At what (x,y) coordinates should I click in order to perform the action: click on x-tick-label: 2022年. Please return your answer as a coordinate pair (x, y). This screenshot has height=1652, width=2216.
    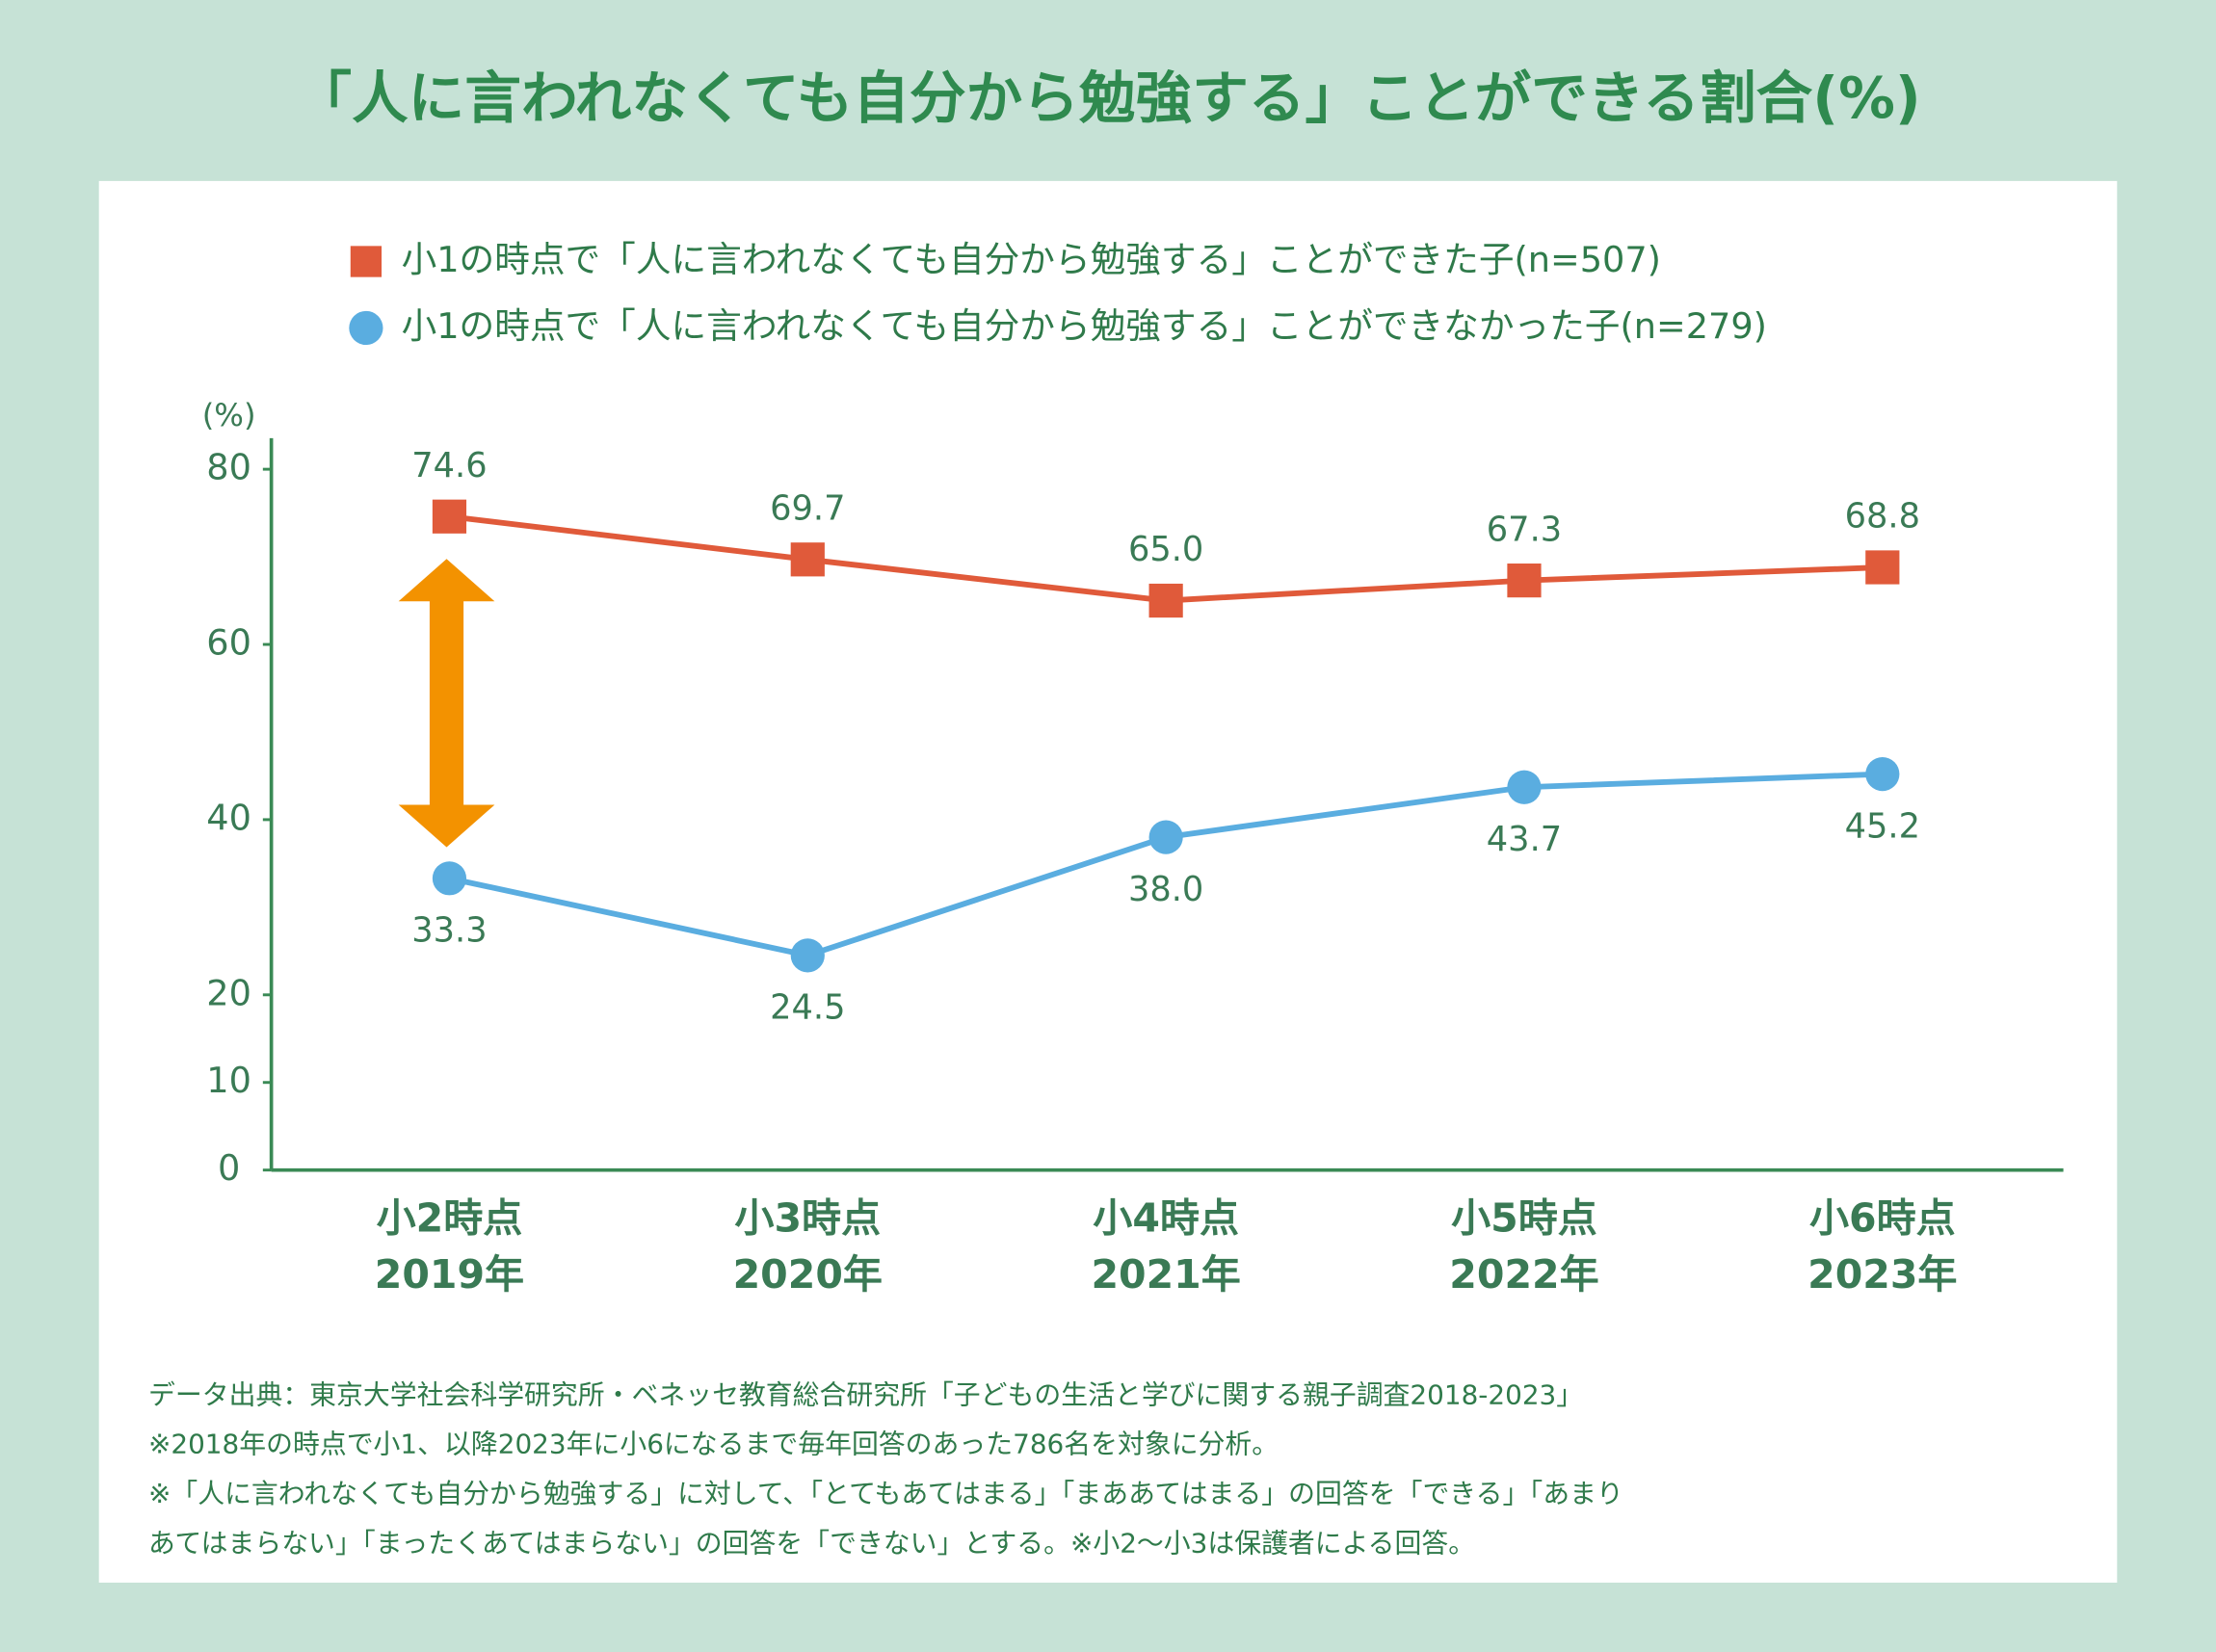
    Looking at the image, I should click on (1524, 1274).